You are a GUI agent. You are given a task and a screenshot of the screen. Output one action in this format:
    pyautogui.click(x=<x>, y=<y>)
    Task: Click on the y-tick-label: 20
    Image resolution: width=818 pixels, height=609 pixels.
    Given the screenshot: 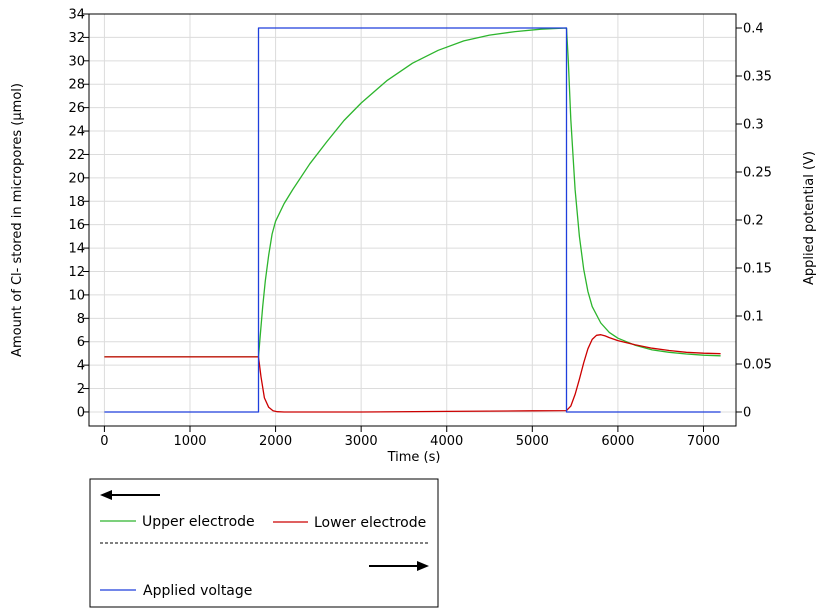 What is the action you would take?
    pyautogui.click(x=76, y=178)
    